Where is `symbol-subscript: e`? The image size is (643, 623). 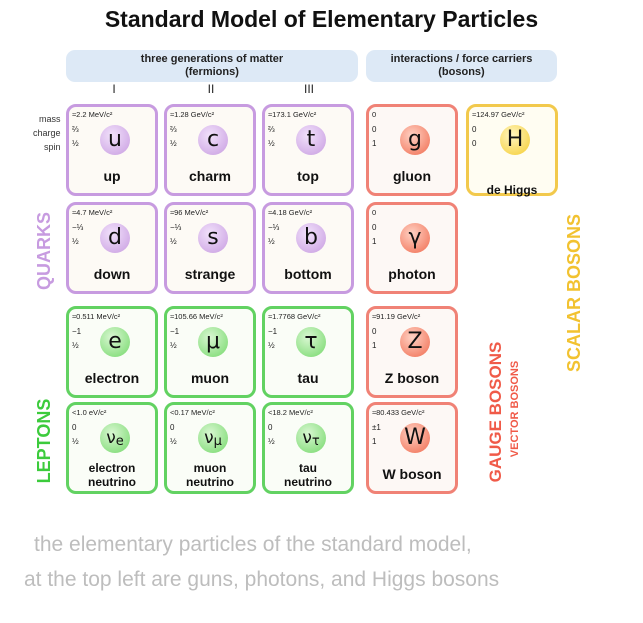 symbol-subscript: e is located at coordinates (119, 441).